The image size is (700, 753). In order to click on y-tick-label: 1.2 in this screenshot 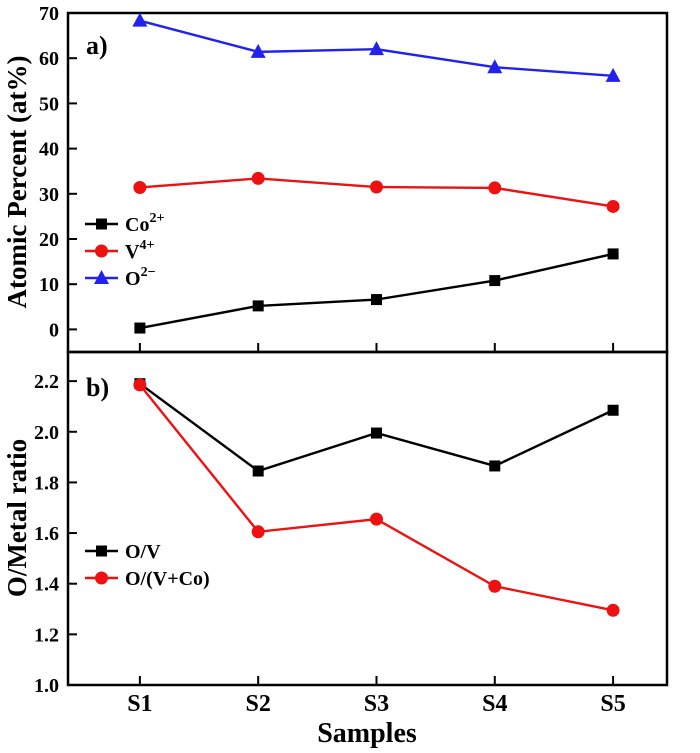, I will do `click(46, 635)`.